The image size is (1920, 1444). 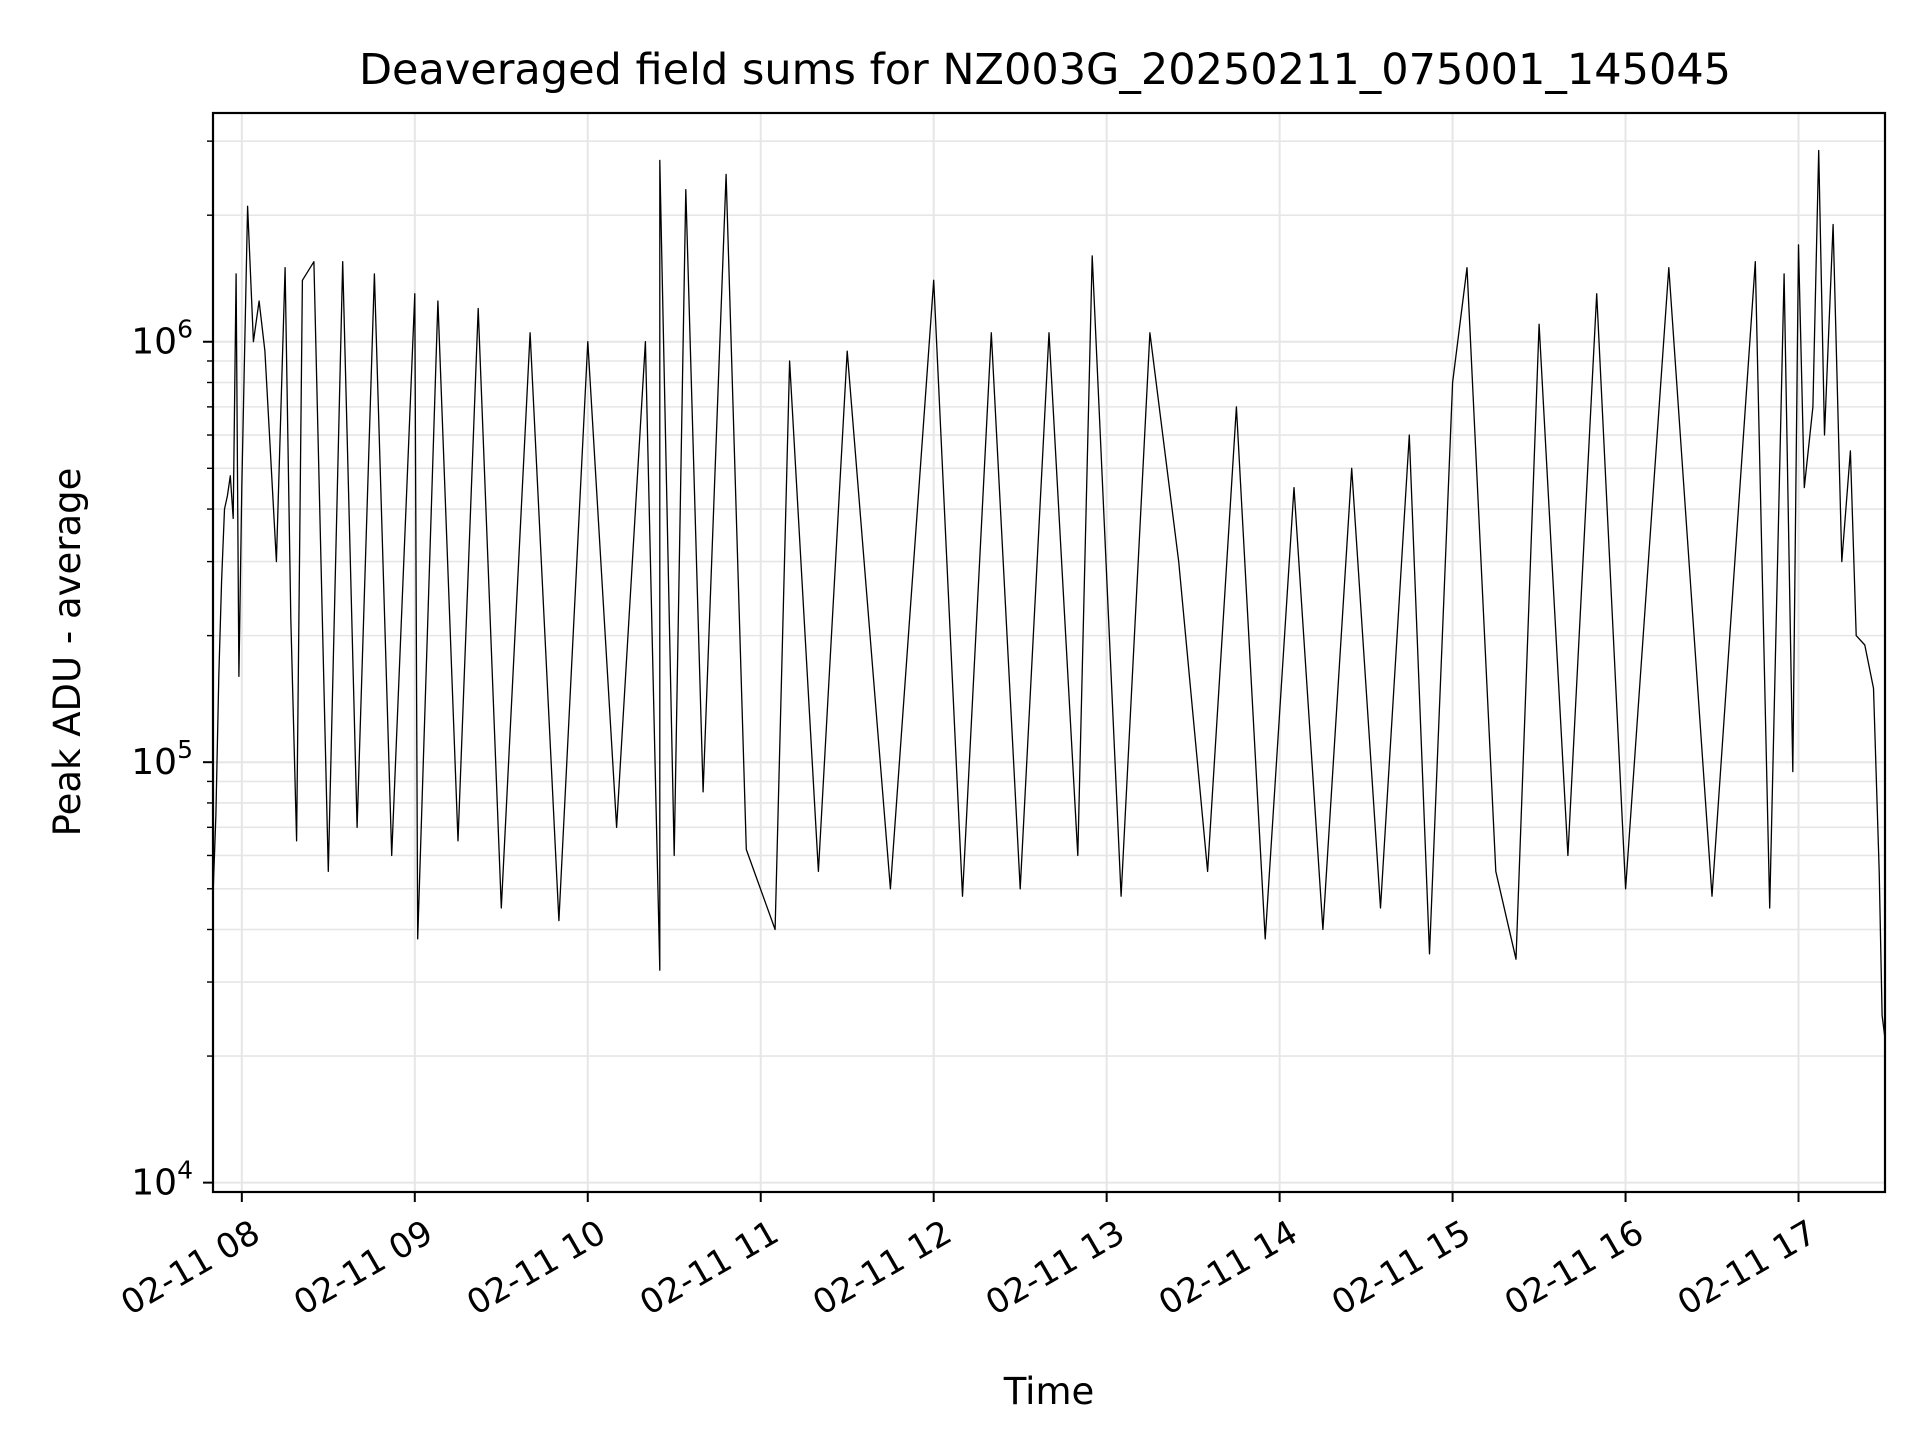 I want to click on y-axis: 10⁴ 10⁵ 10⁶, so click(x=172, y=672).